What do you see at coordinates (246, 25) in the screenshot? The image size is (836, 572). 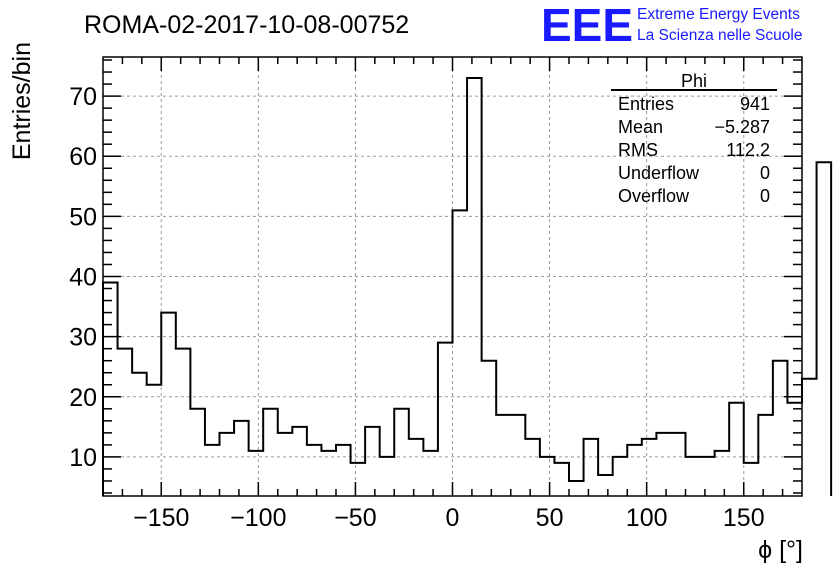 I see `chart-title: ROMA-02-2017-10-08-00752` at bounding box center [246, 25].